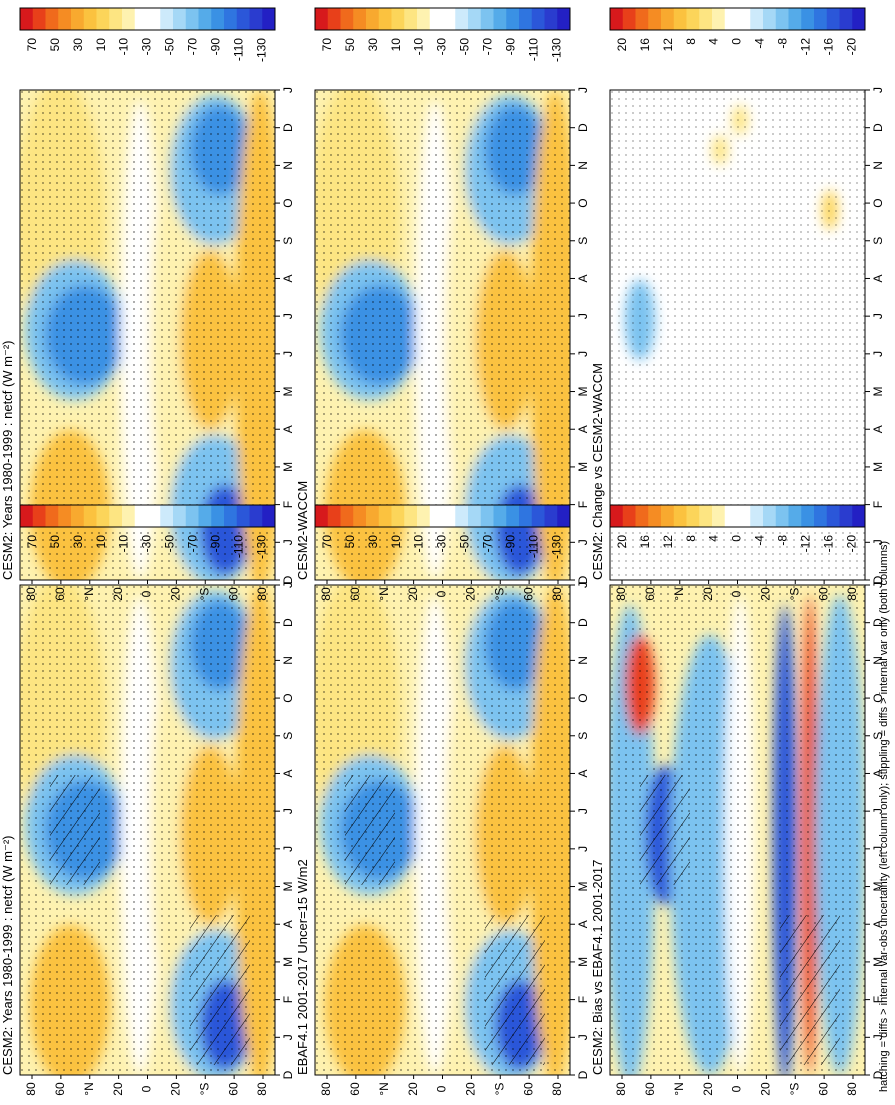 The width and height of the screenshot is (895, 1105). I want to click on colorbar-label: 12, so click(668, 542).